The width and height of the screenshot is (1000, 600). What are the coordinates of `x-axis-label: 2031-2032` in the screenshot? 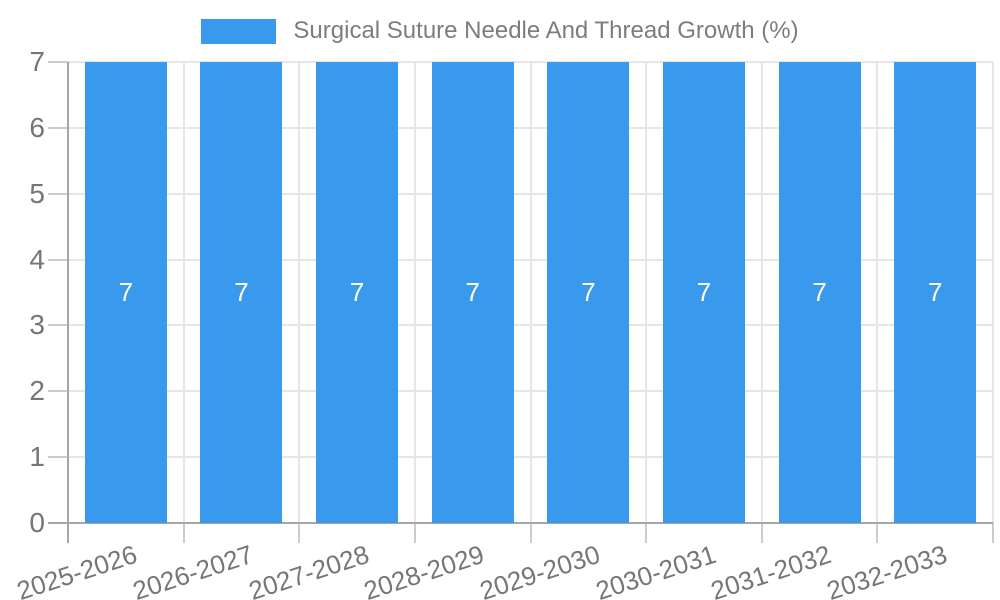 It's located at (771, 569).